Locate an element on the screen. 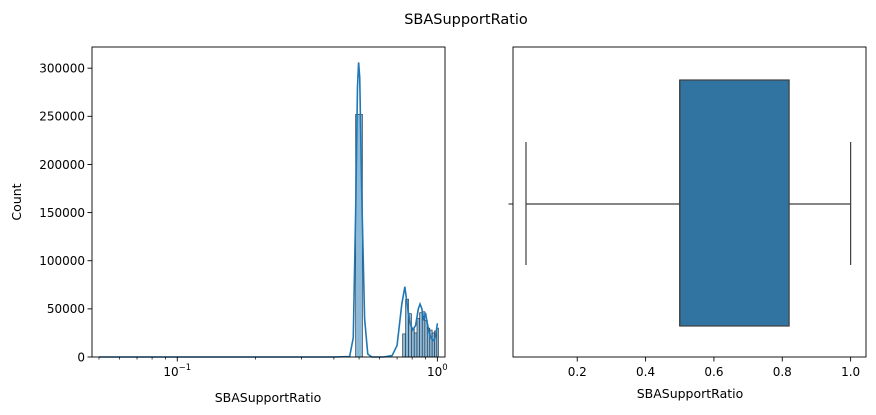 Image resolution: width=876 pixels, height=415 pixels. figure-title: SBASupportRatio is located at coordinates (466, 20).